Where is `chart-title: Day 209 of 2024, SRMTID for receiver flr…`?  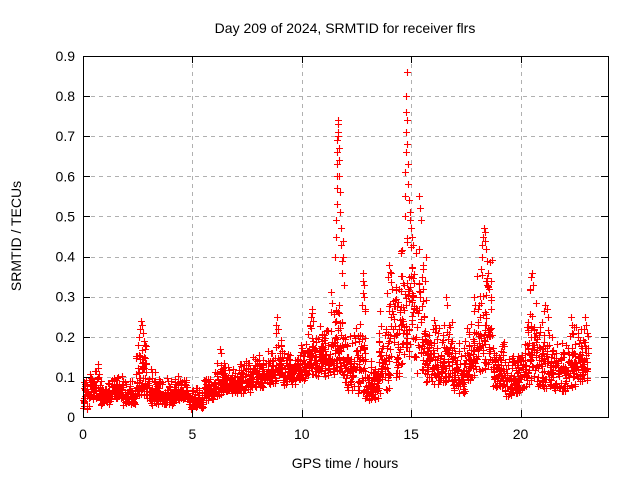
chart-title: Day 209 of 2024, SRMTID for receiver flr… is located at coordinates (345, 28).